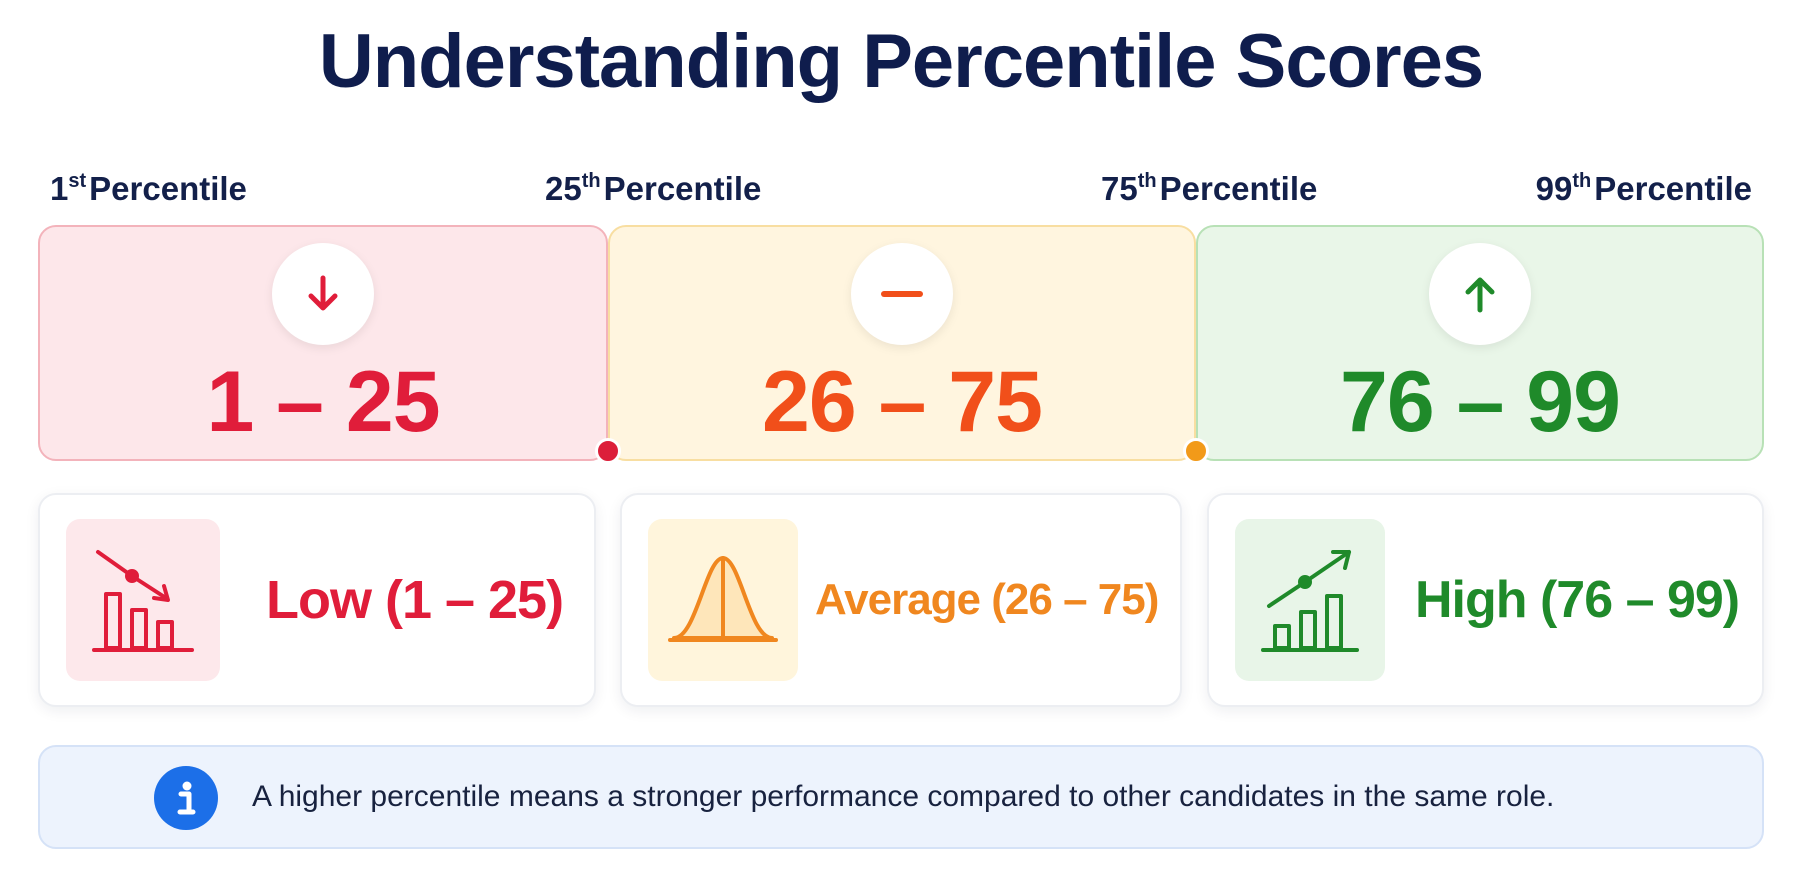  I want to click on band-average: 26 – 75, so click(902, 343).